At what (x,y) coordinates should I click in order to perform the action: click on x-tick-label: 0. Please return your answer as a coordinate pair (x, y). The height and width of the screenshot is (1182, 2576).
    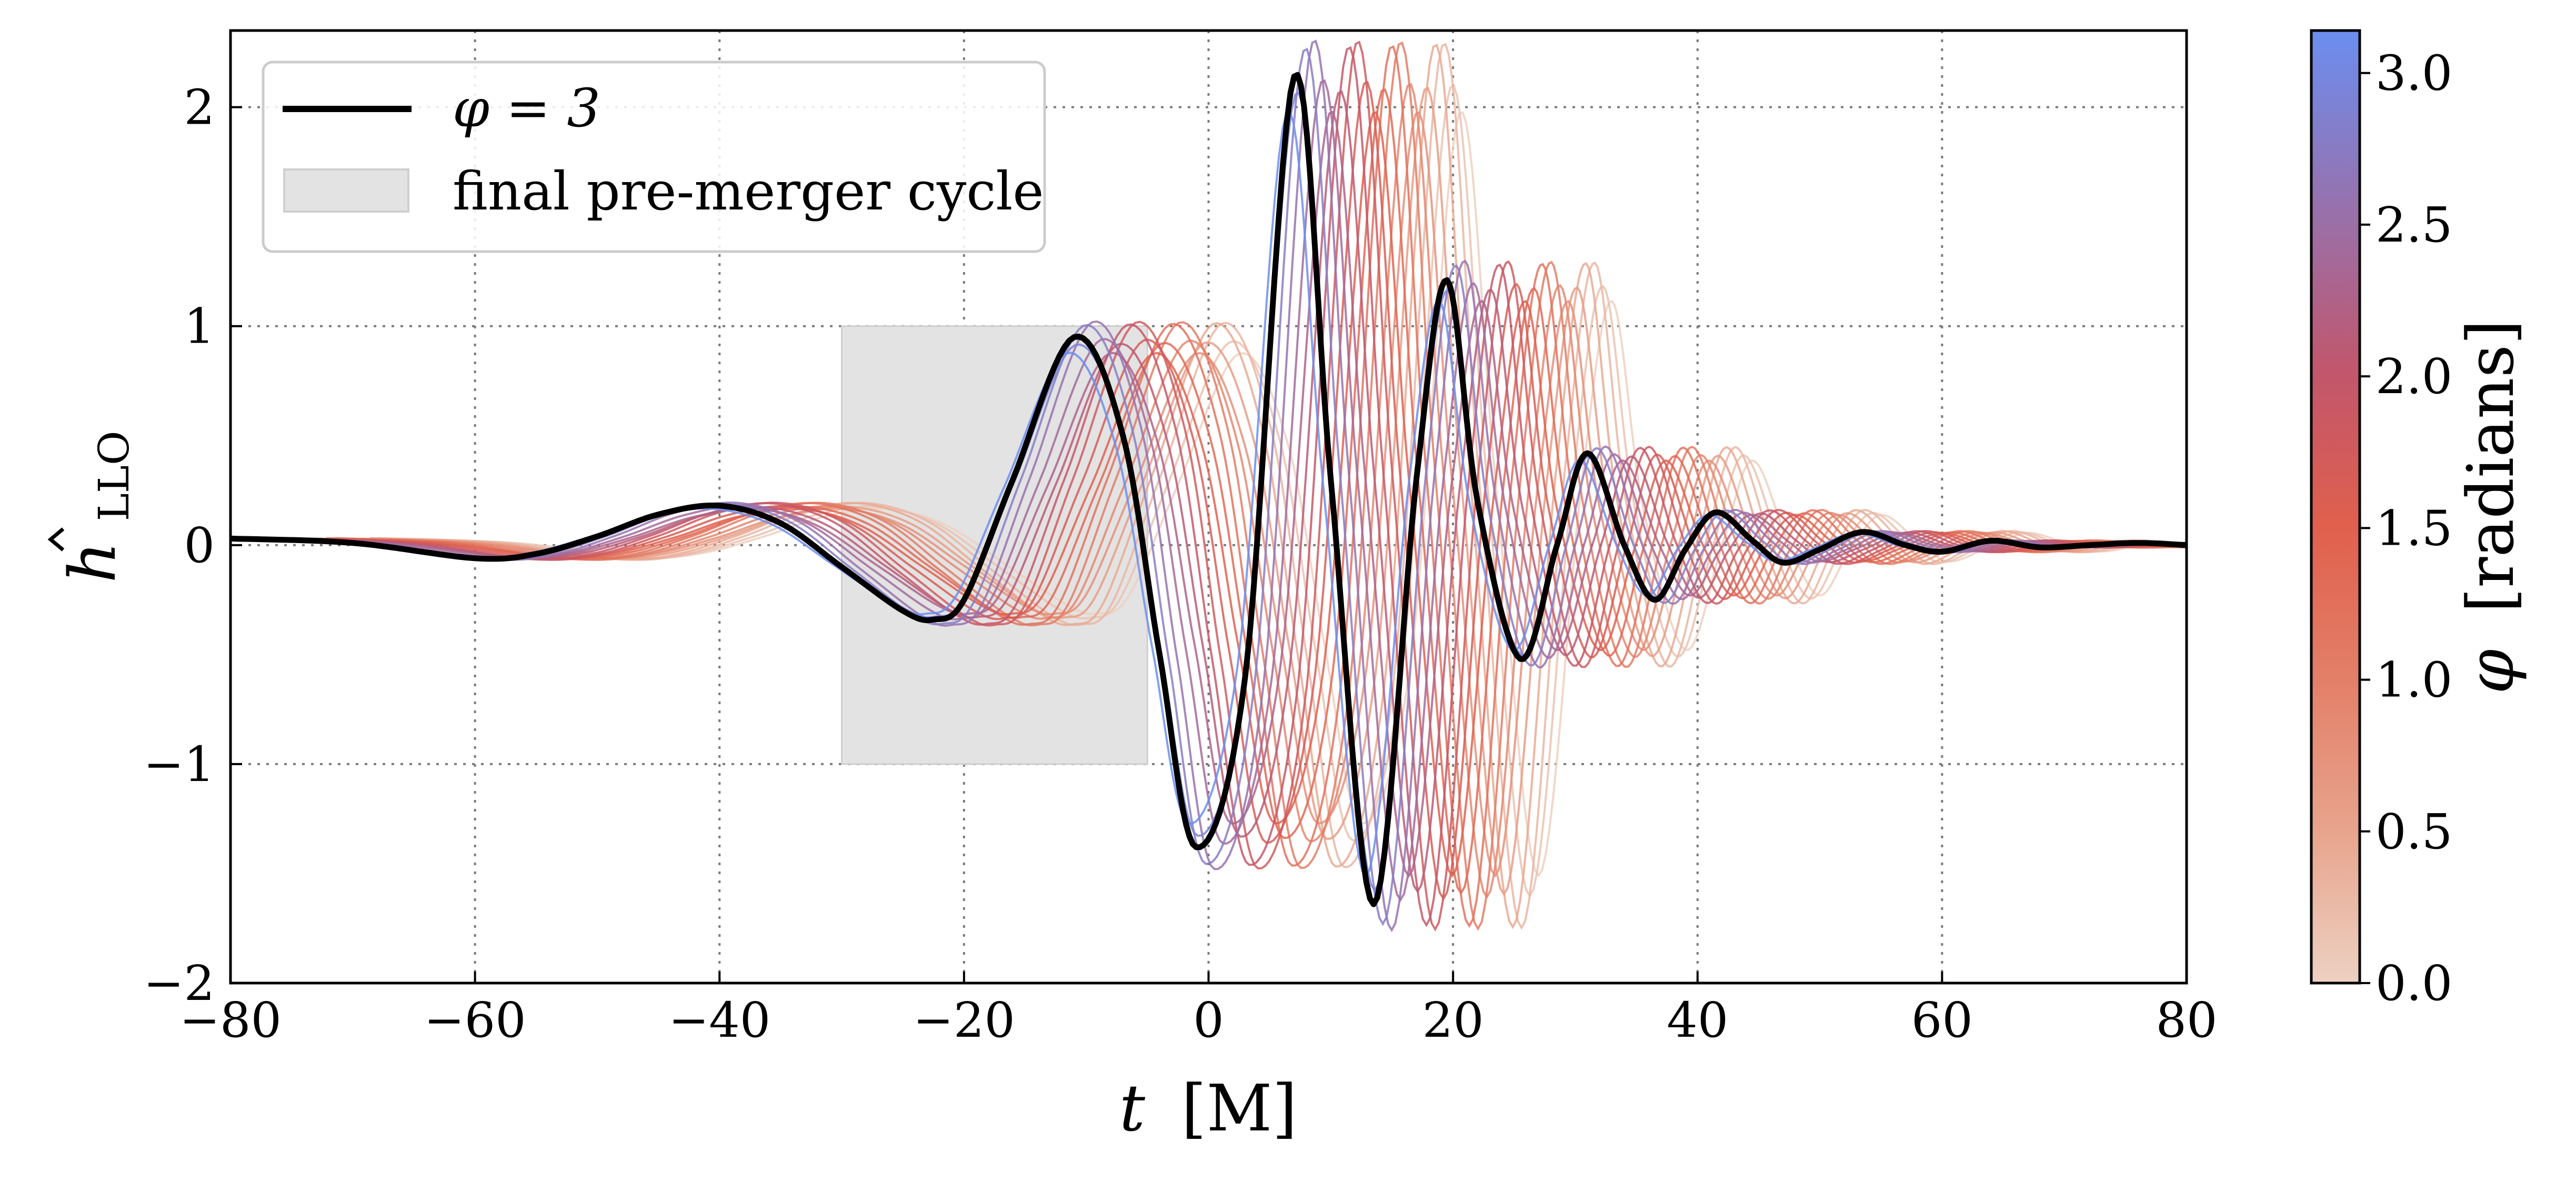
    Looking at the image, I should click on (1208, 1020).